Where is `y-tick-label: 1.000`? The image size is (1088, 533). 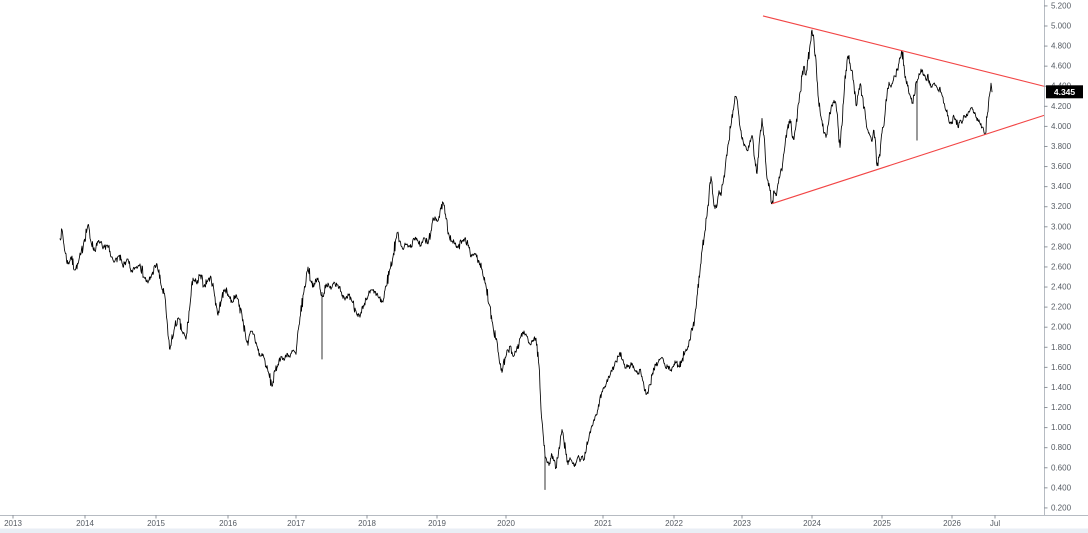
y-tick-label: 1.000 is located at coordinates (1061, 427).